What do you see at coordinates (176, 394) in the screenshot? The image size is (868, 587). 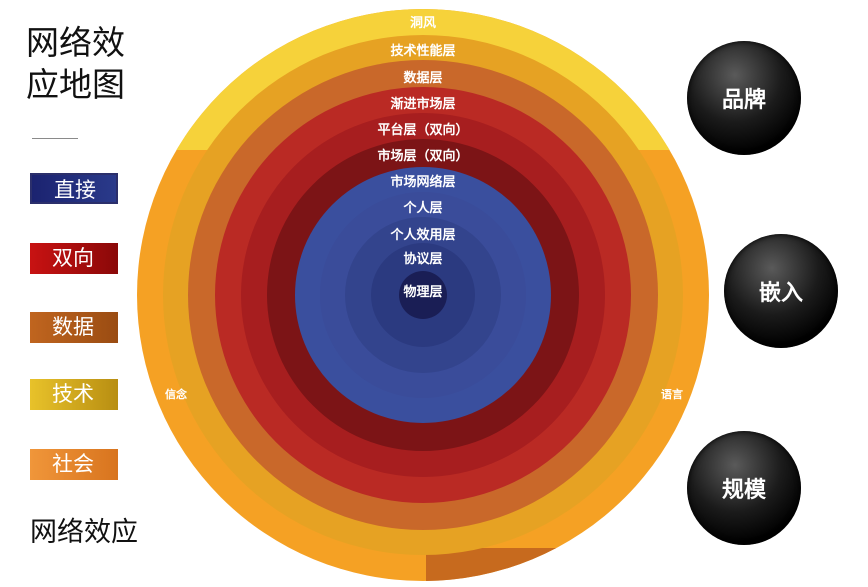 I see `side-label-left: 信念` at bounding box center [176, 394].